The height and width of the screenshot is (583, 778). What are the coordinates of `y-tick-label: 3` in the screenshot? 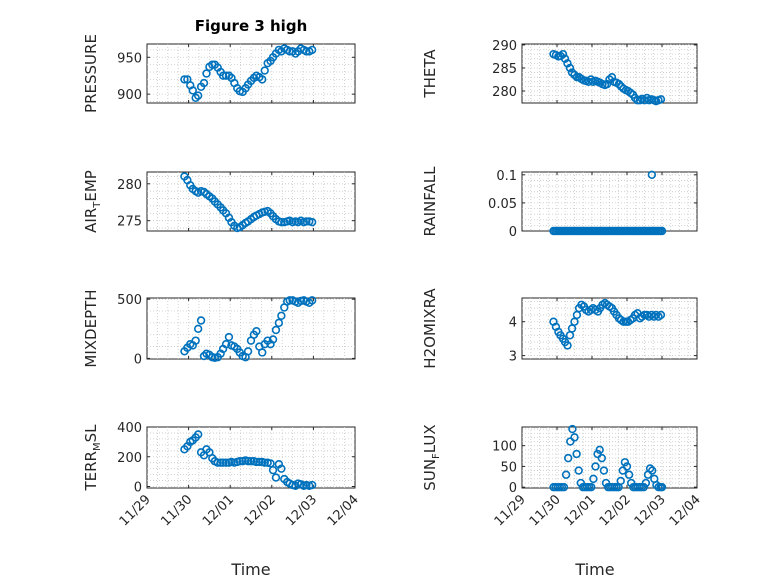 It's located at (513, 357).